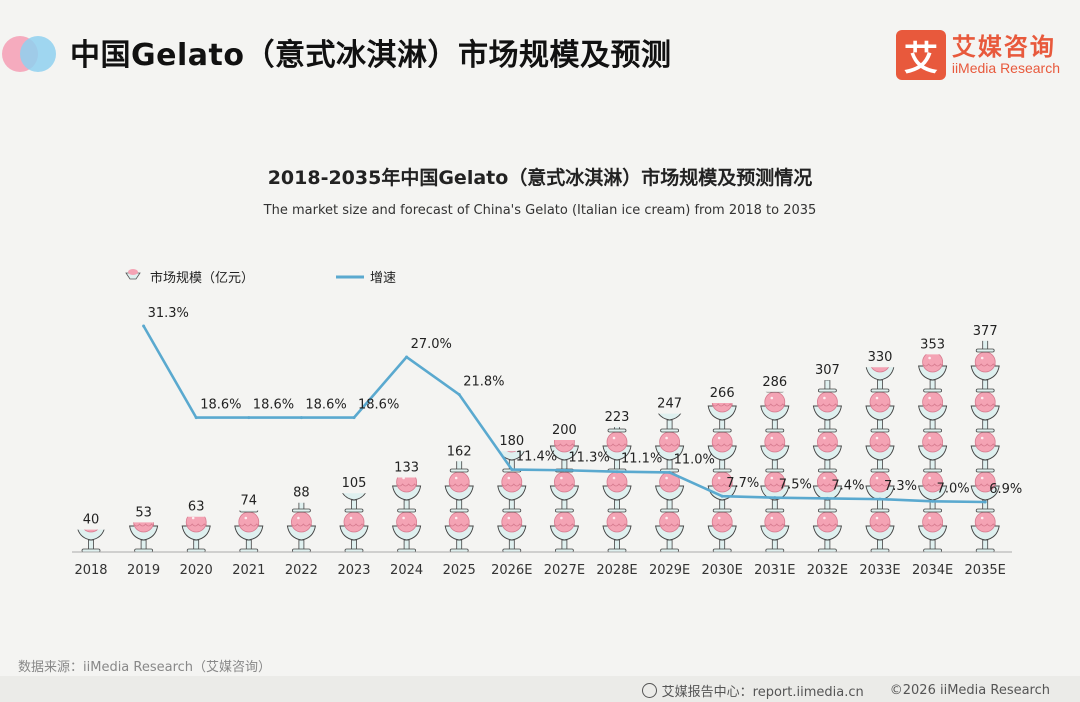 This screenshot has height=702, width=1080. Describe the element at coordinates (143, 570) in the screenshot. I see `x-tick-2019: 2019` at that location.